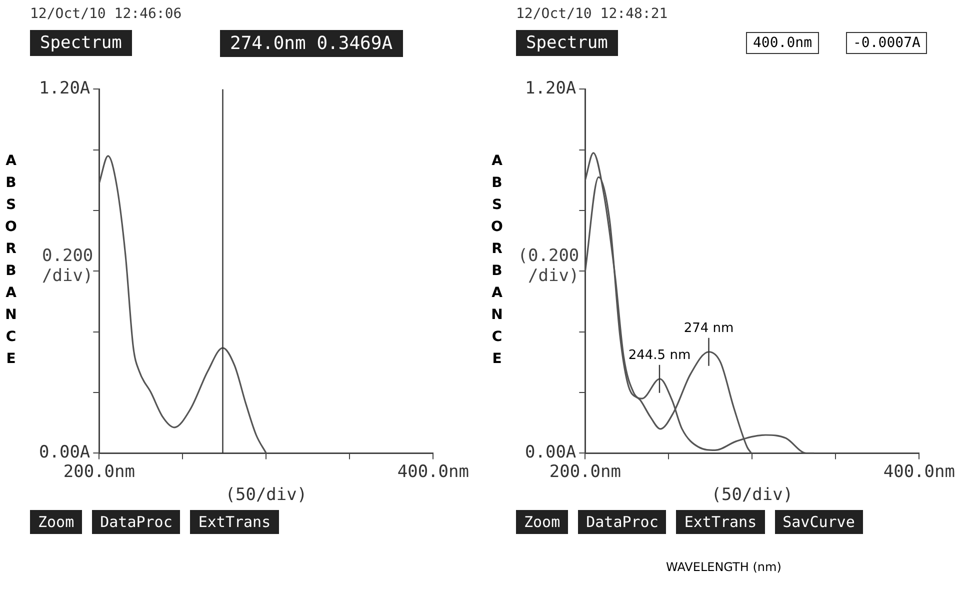 Image resolution: width=966 pixels, height=600 pixels. I want to click on annotation: 244.5 nm, so click(659, 355).